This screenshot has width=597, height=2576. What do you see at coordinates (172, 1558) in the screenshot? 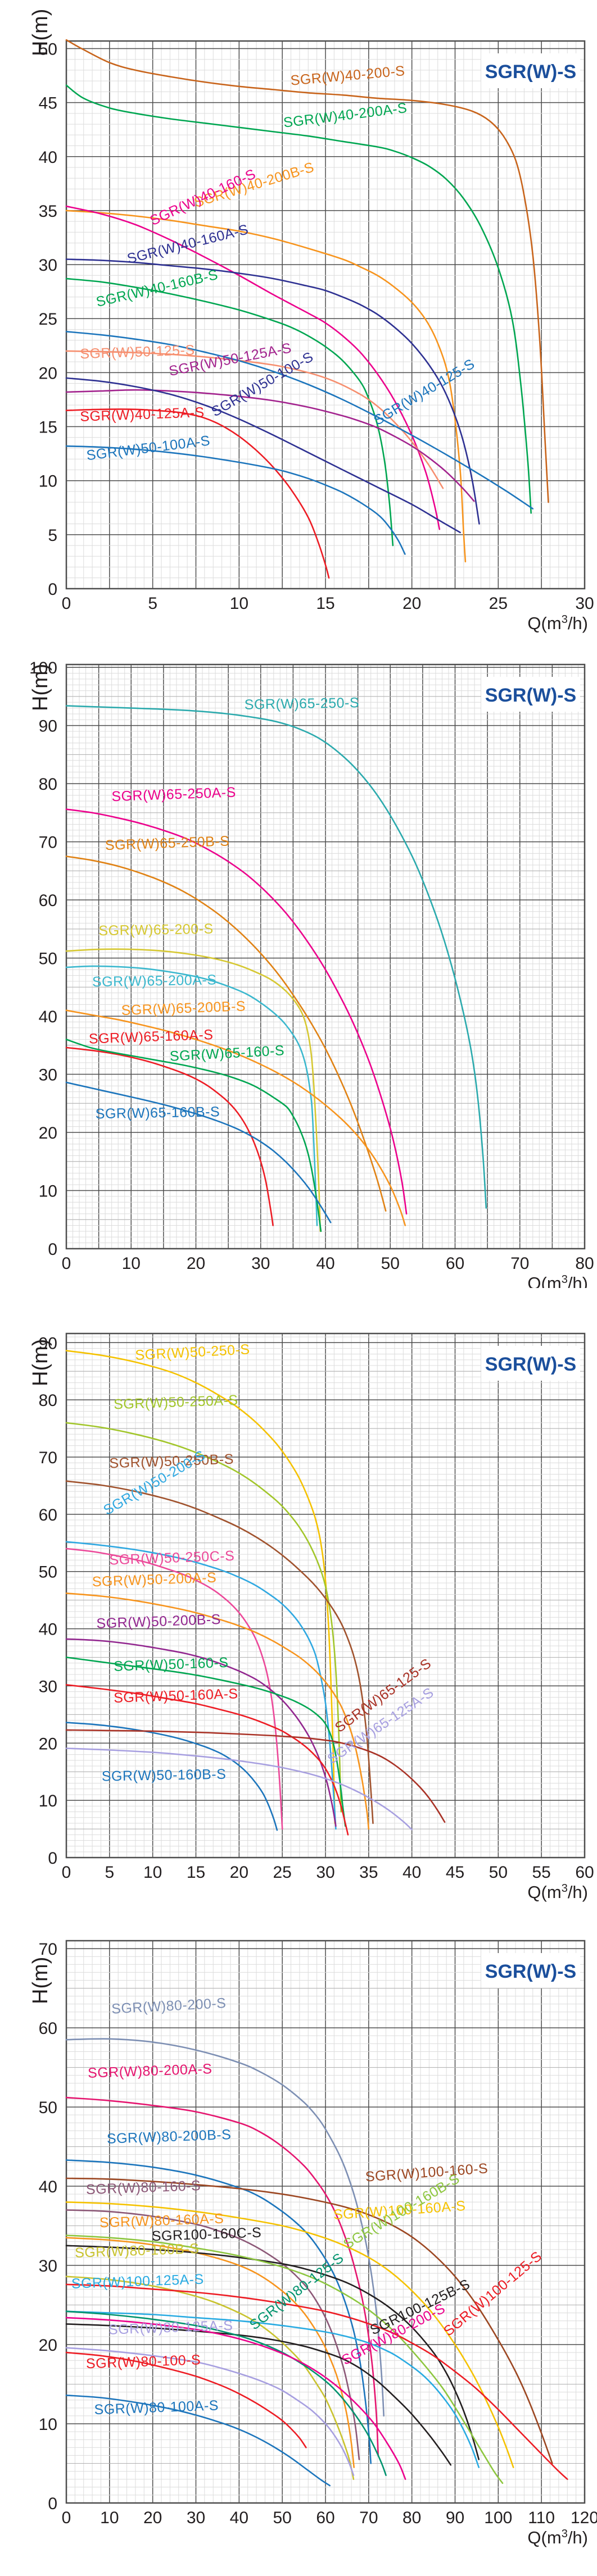
I see `curve-label-SGR(W)50-250C-S: SGR(W)50-250C-S` at bounding box center [172, 1558].